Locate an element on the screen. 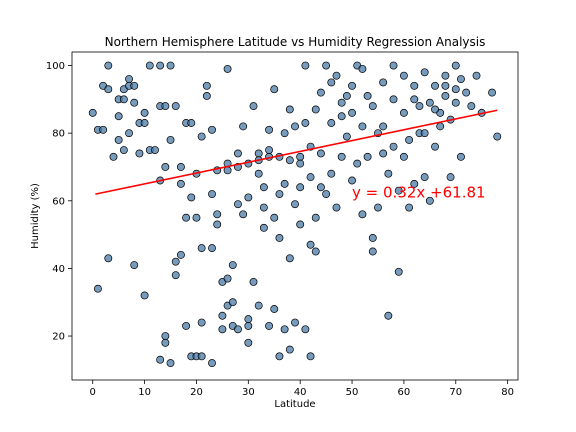 The width and height of the screenshot is (576, 432). x-tick-label: 70 is located at coordinates (455, 392).